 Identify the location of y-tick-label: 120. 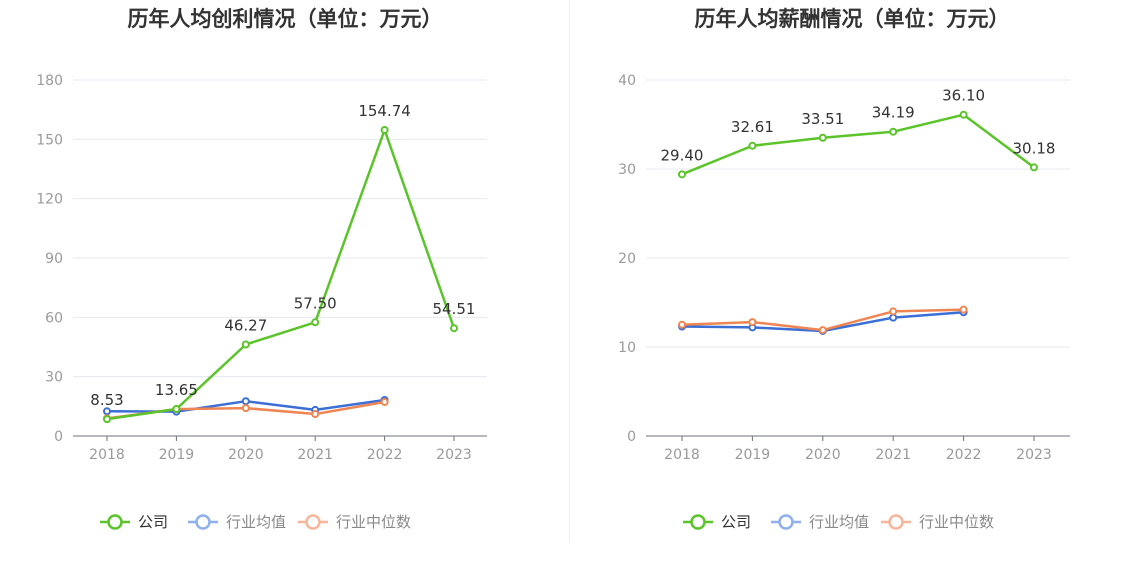
(49, 200).